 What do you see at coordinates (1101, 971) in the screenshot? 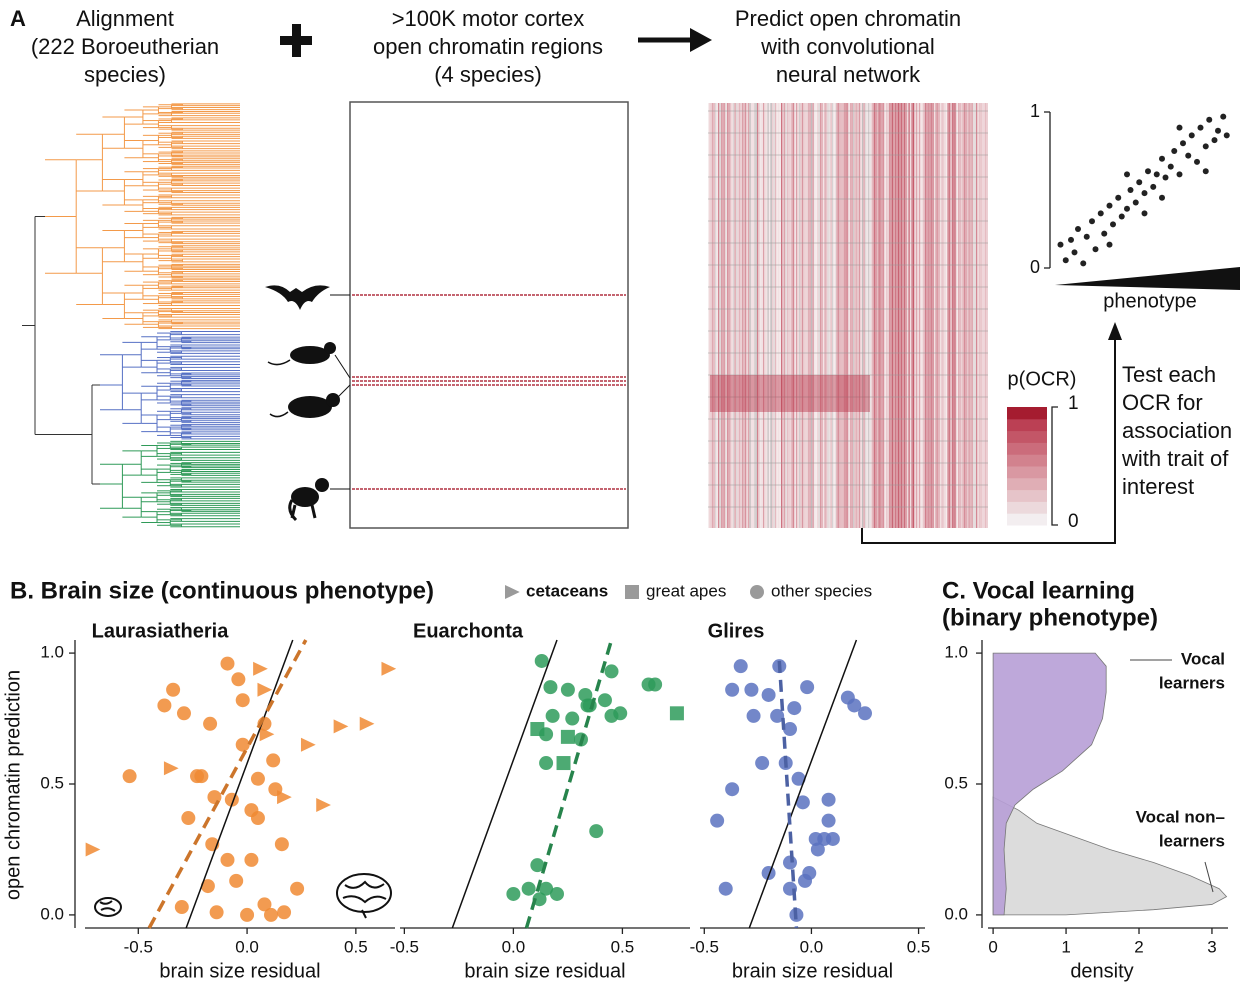
I see `x-axis-label: density` at bounding box center [1101, 971].